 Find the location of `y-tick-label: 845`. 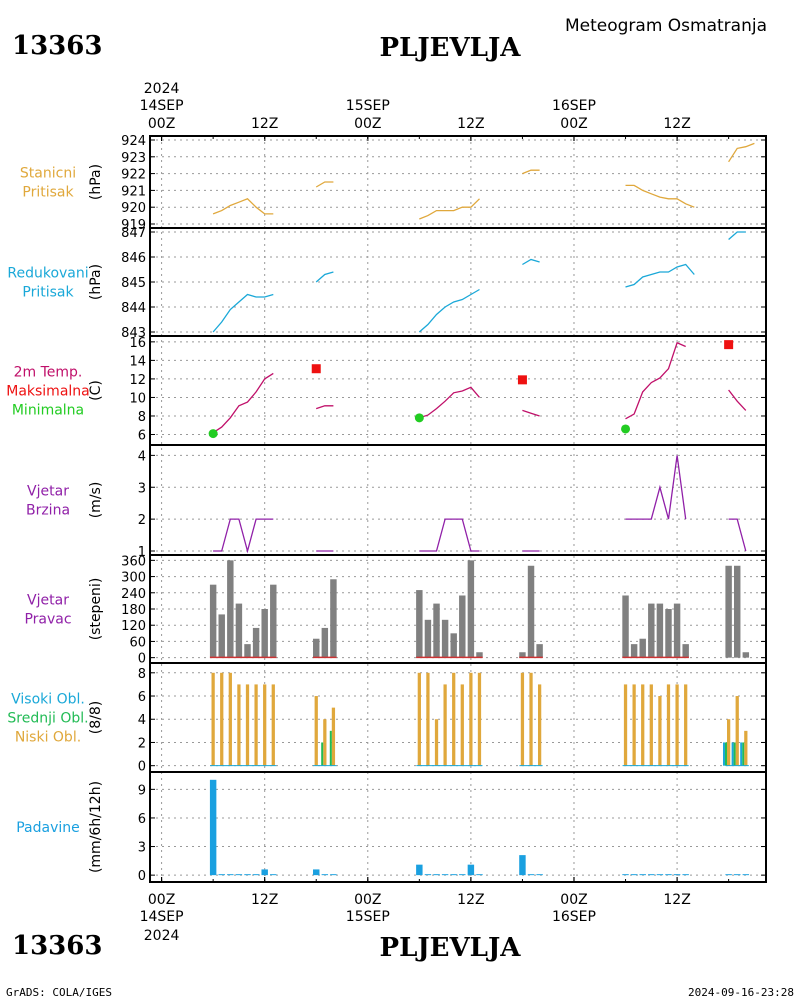

y-tick-label: 845 is located at coordinates (133, 283).